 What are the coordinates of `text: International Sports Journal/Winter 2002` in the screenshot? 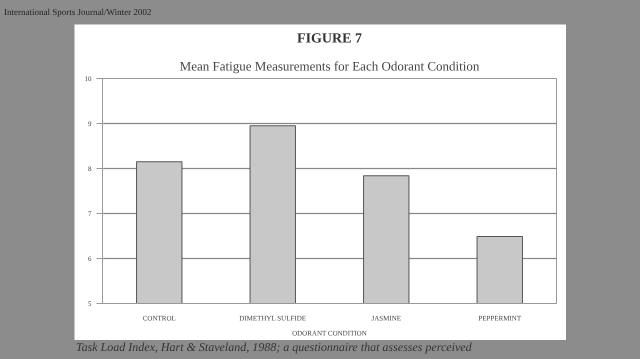 It's located at (78, 12).